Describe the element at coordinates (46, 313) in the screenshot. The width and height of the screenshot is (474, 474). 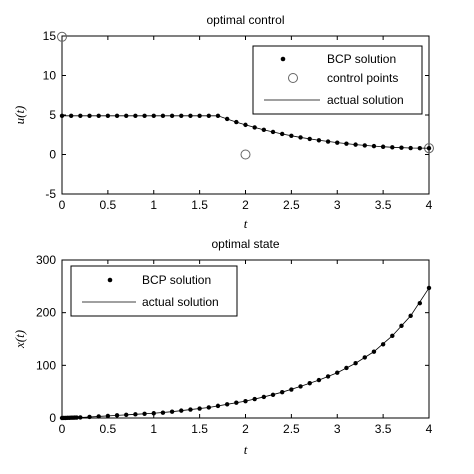
I see `y-tick-label: 200` at that location.